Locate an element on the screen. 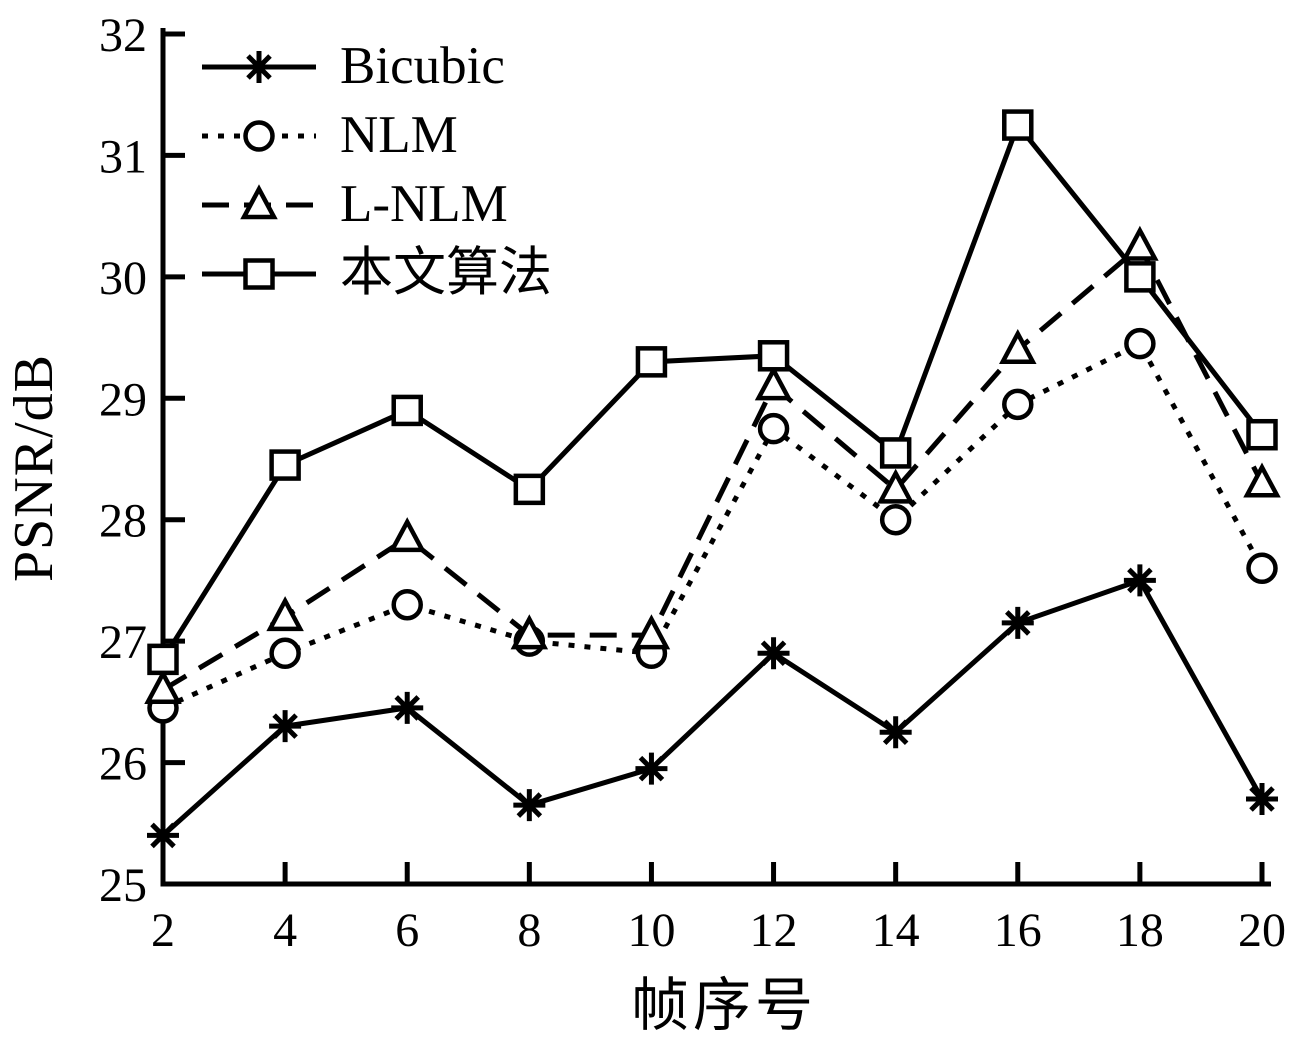 The width and height of the screenshot is (1294, 1049). legend-label-nlm: NLM is located at coordinates (399, 135).